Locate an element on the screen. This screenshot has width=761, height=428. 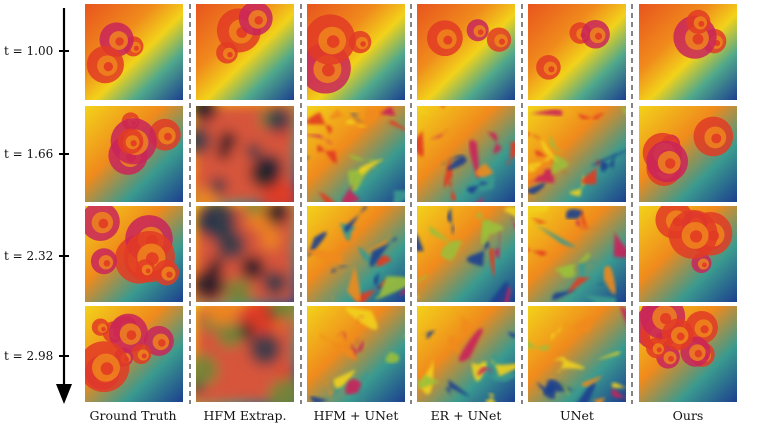
row-label-t4: t = 2.98 is located at coordinates (29, 356).